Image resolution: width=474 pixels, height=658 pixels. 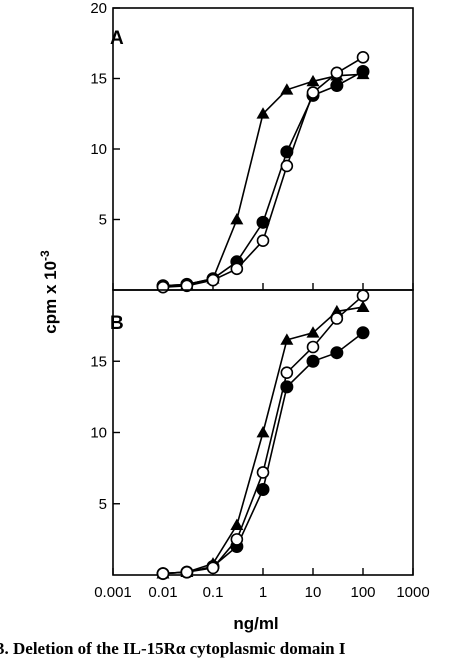 I want to click on y-axis-title: cpm x 10-3, so click(x=49, y=292).